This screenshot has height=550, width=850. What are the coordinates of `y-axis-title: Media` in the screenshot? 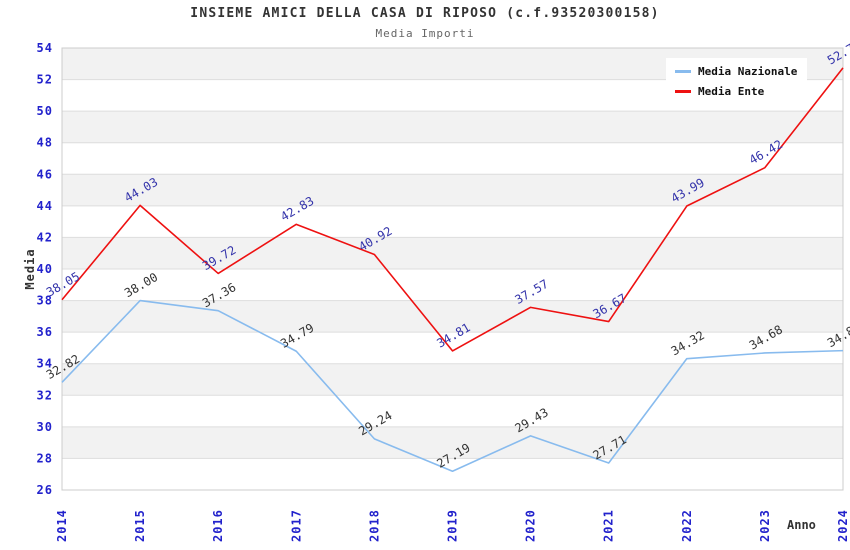 It's located at (30, 269).